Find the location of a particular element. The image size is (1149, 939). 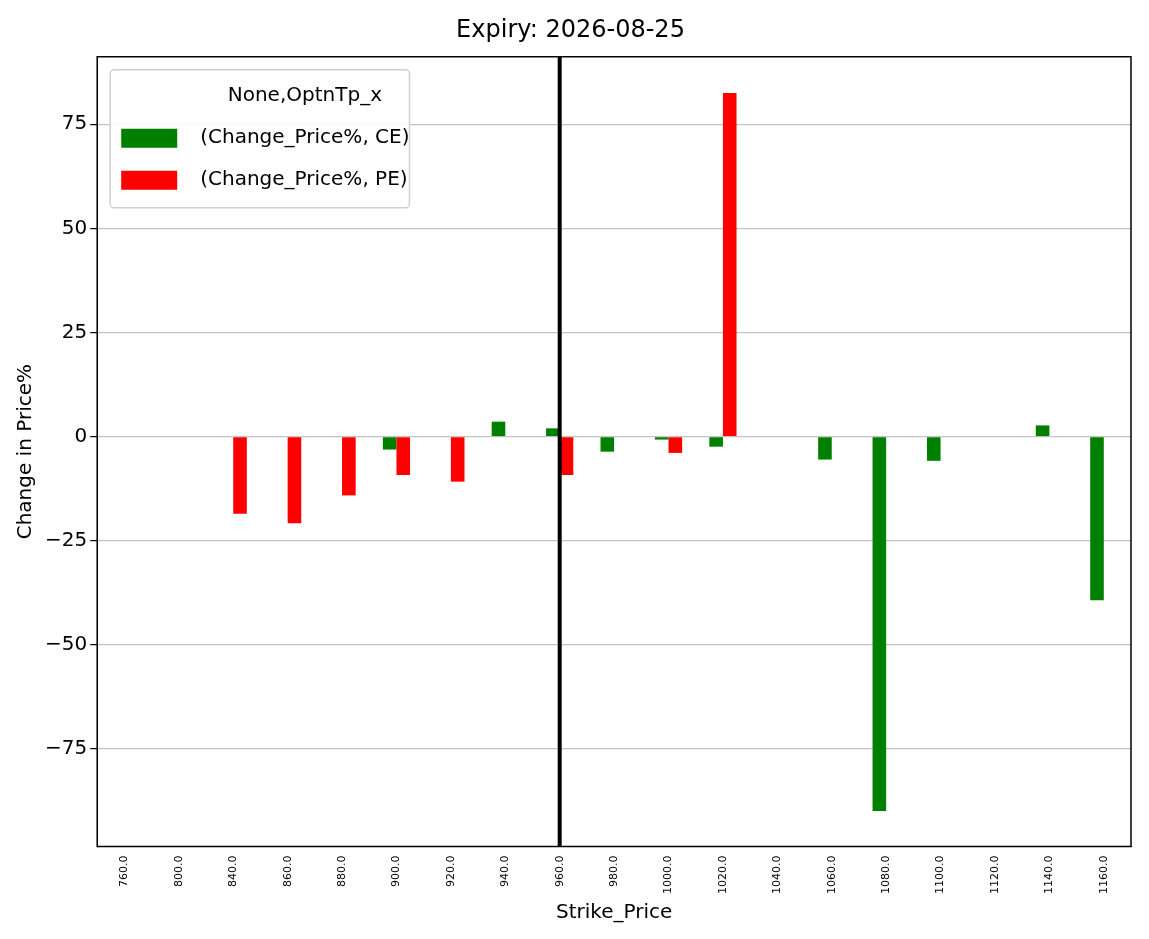

y-tick-label: 25 is located at coordinates (74, 330).